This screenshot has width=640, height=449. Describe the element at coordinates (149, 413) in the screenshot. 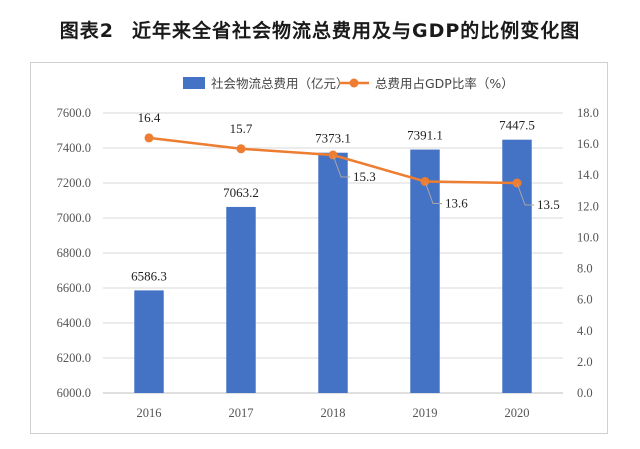

I see `x-tick-label: 2016` at that location.